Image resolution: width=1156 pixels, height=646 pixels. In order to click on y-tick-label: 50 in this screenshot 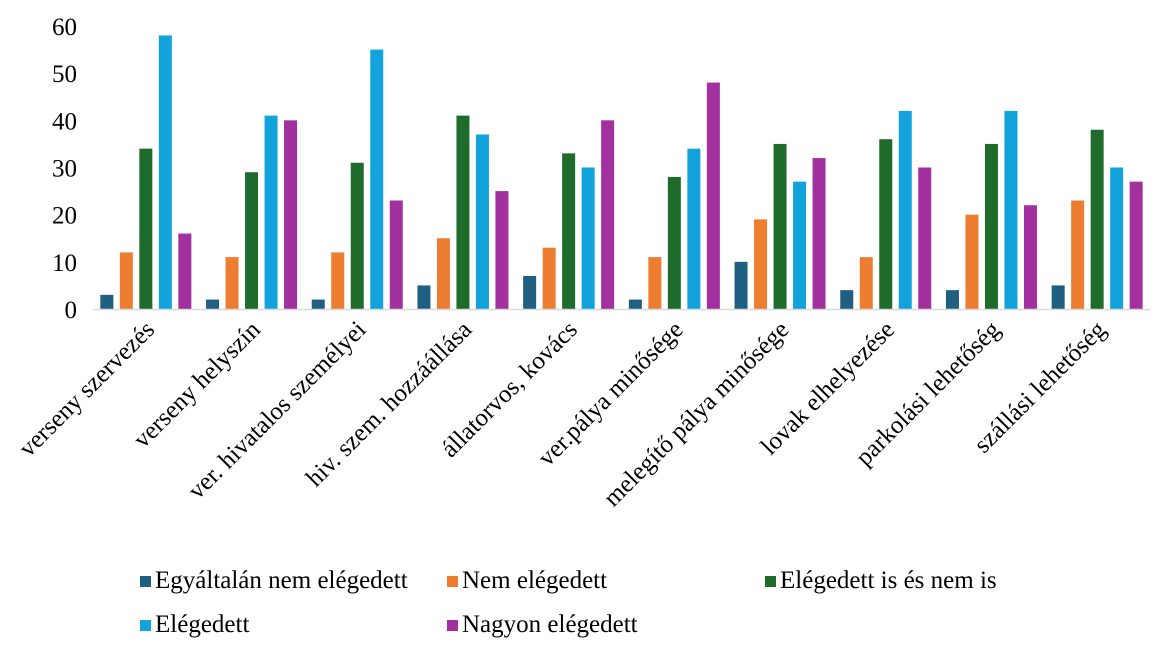, I will do `click(64, 74)`.